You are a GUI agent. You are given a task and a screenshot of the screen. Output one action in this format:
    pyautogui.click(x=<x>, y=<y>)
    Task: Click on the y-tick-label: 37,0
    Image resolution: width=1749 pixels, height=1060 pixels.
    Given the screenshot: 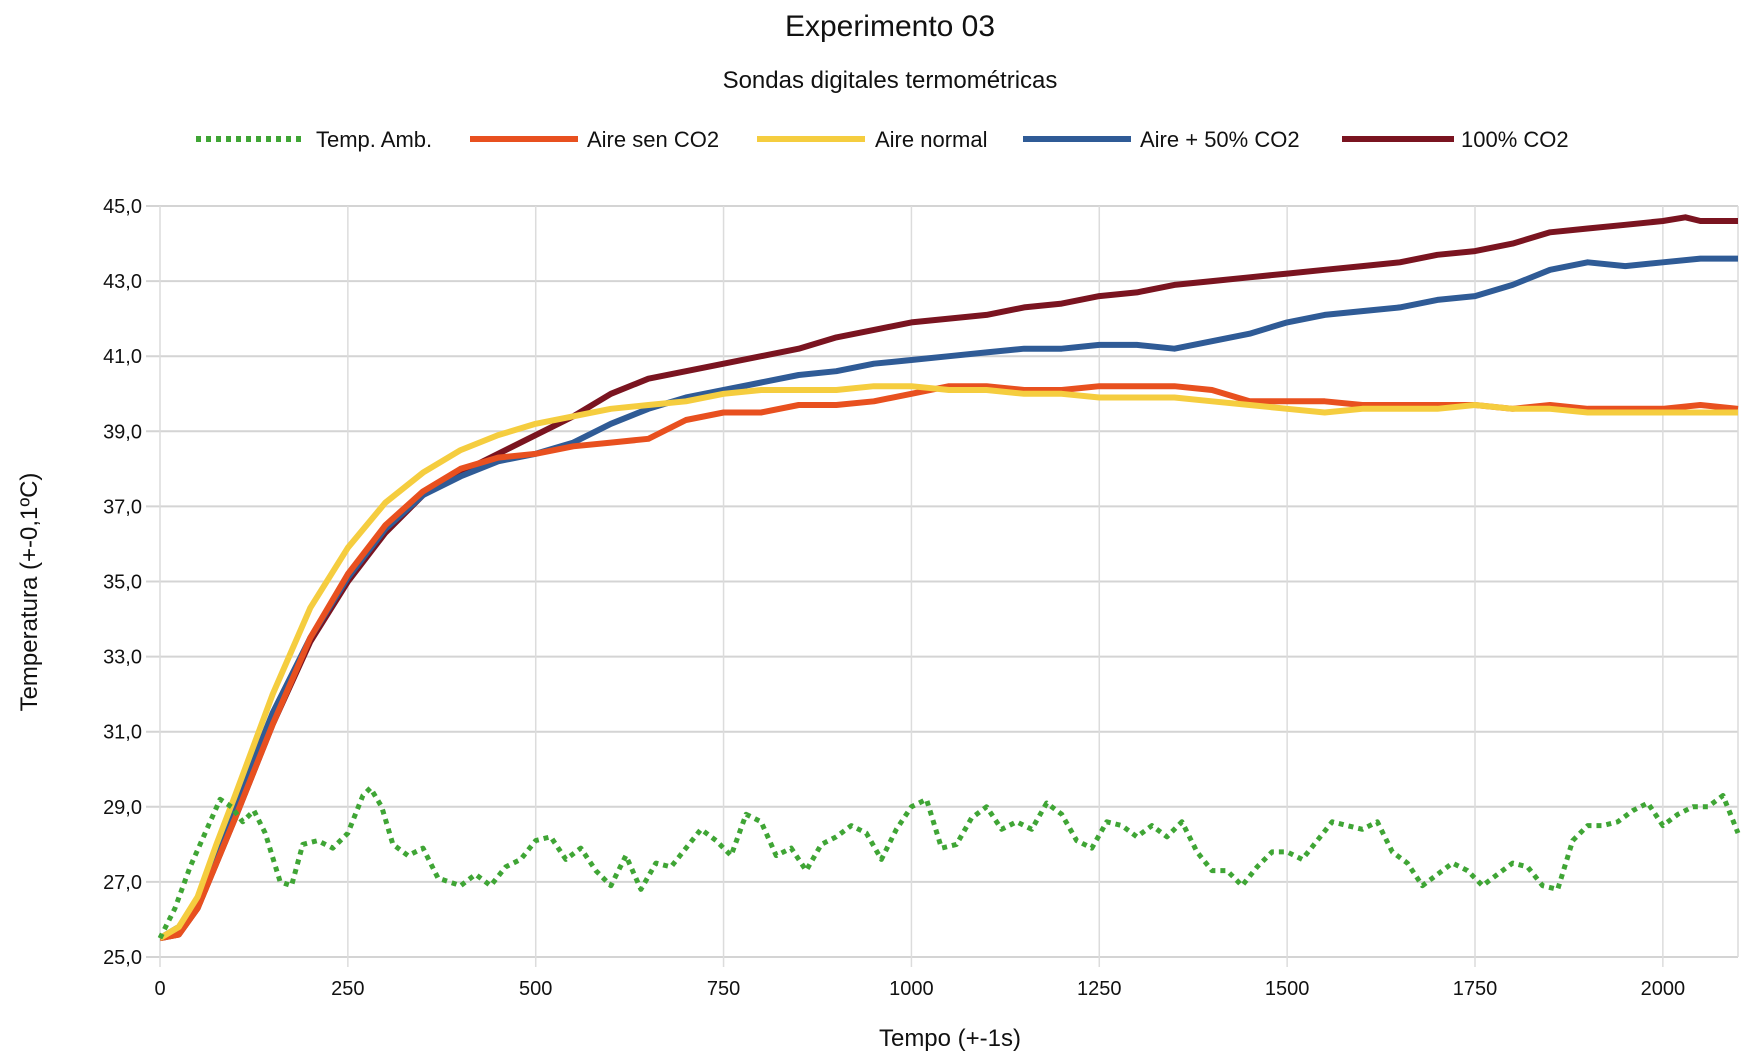 What is the action you would take?
    pyautogui.click(x=122, y=507)
    